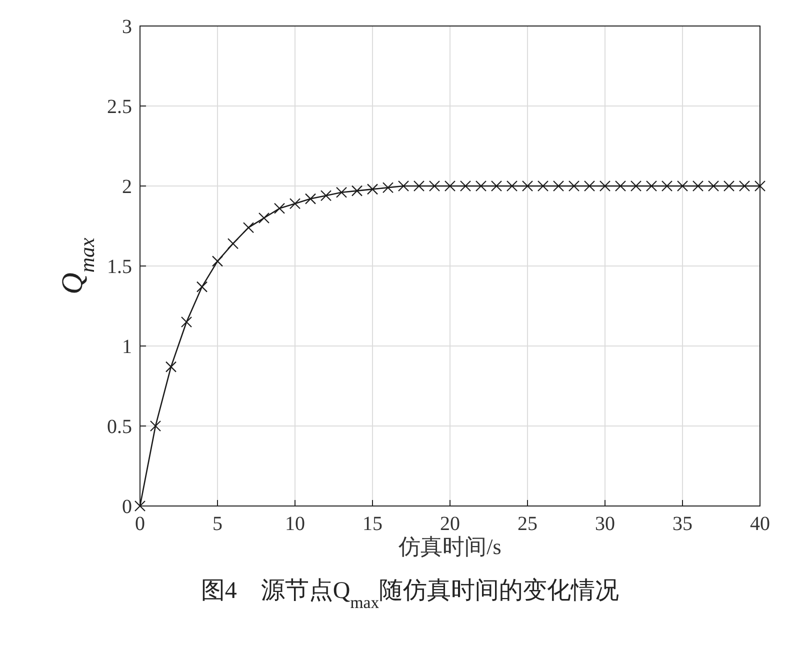 This screenshot has height=646, width=806. Describe the element at coordinates (127, 187) in the screenshot. I see `y-tick-label: 2` at that location.